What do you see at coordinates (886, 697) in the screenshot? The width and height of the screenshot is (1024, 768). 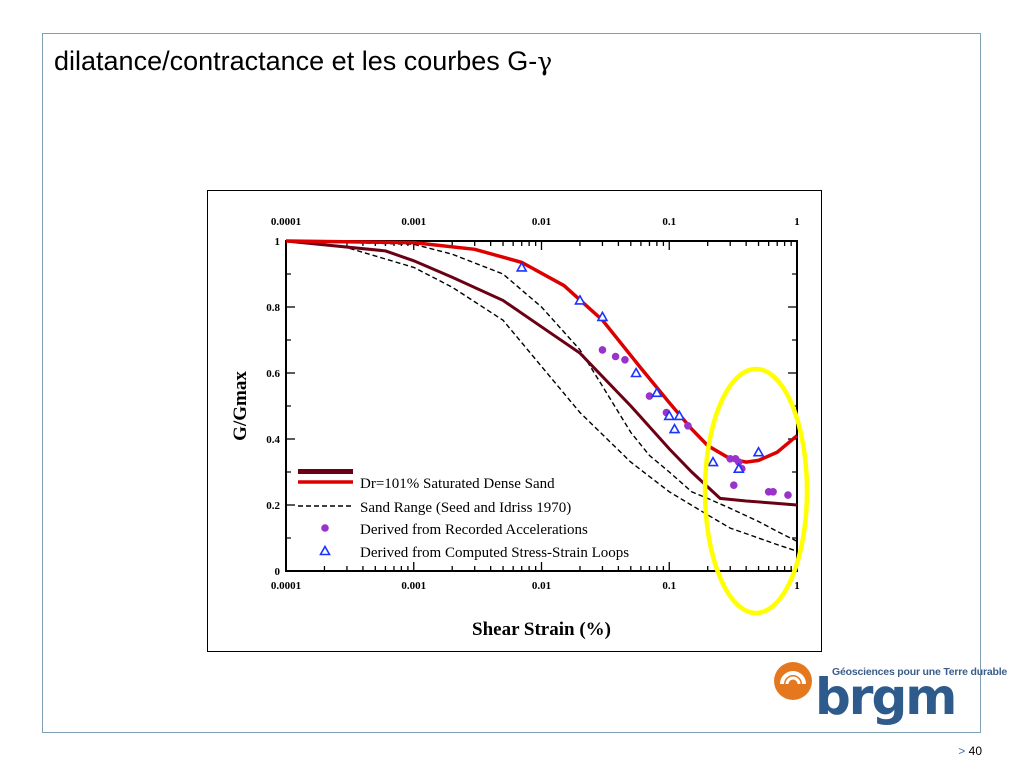 I see `brgm-wordmark: brgm` at bounding box center [886, 697].